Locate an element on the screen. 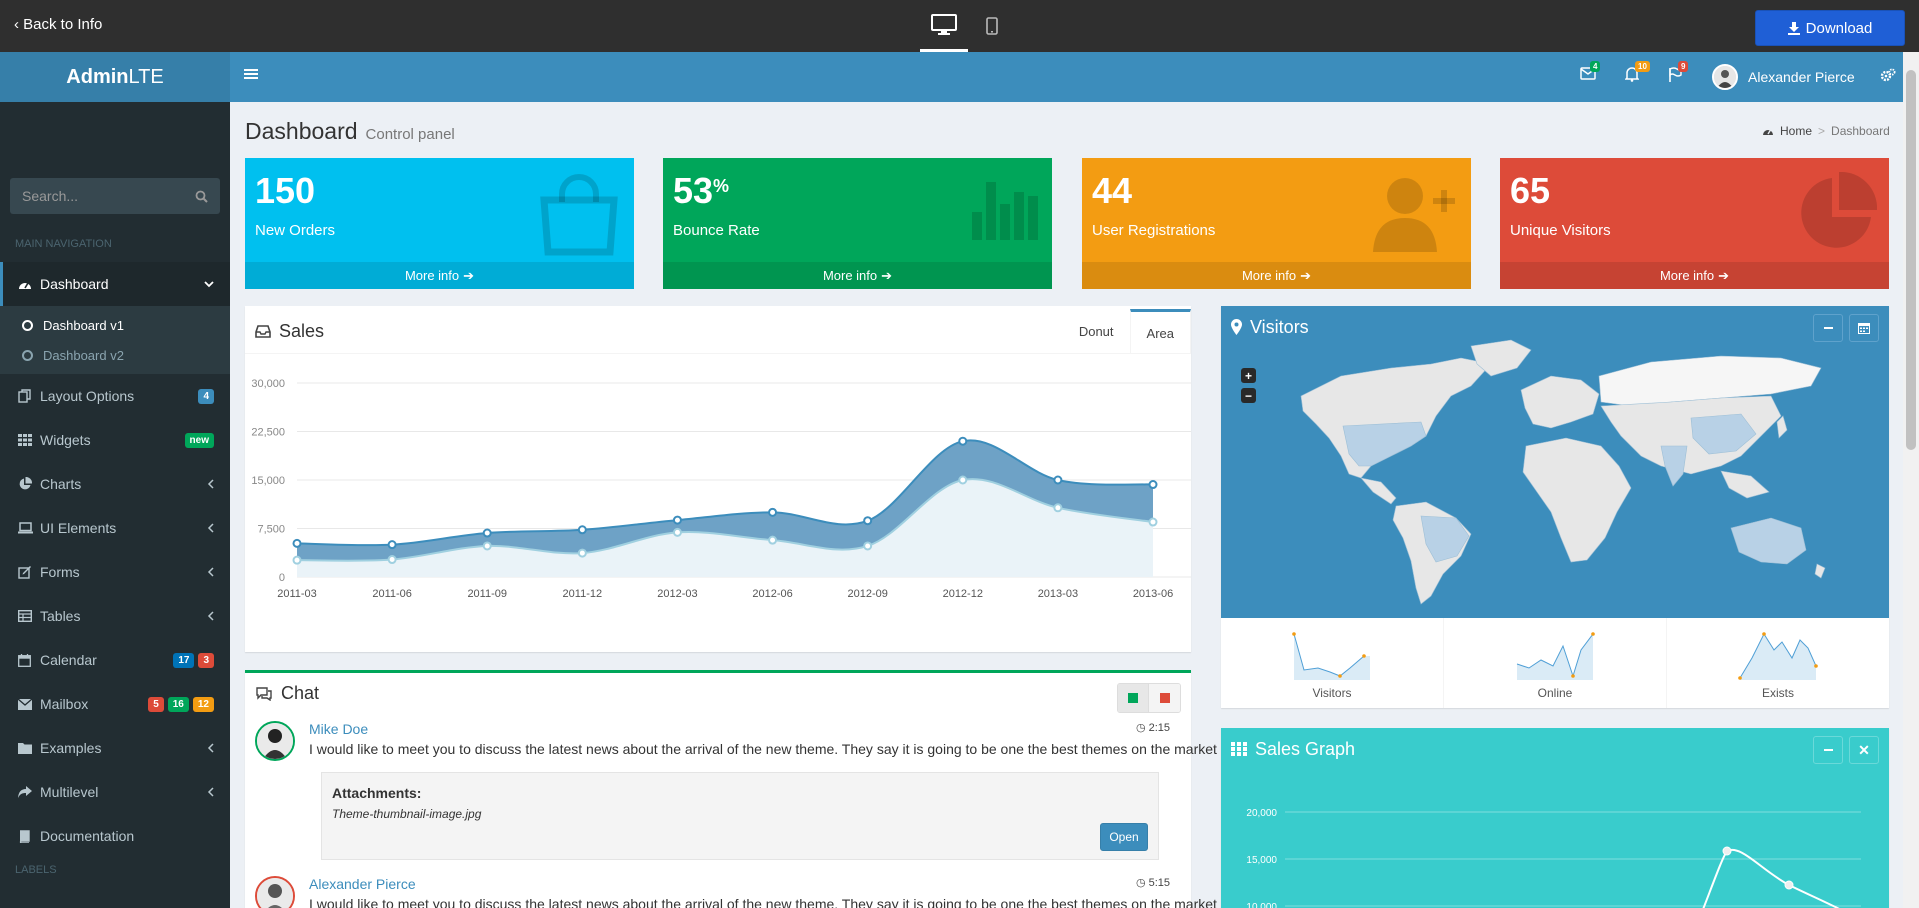  scrollbar-thumb is located at coordinates (1911, 260).